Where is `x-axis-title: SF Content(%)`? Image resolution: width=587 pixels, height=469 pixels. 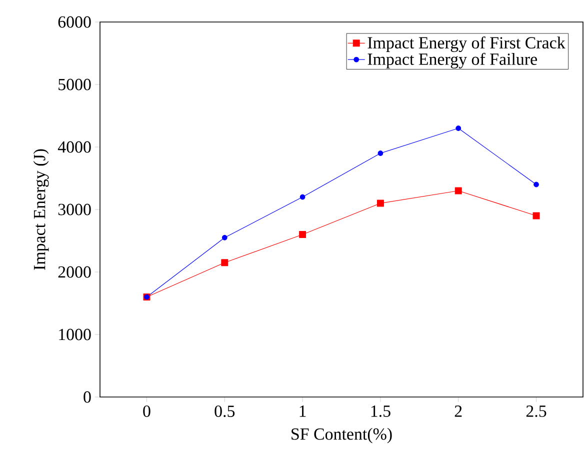
x-axis-title: SF Content(%) is located at coordinates (342, 436).